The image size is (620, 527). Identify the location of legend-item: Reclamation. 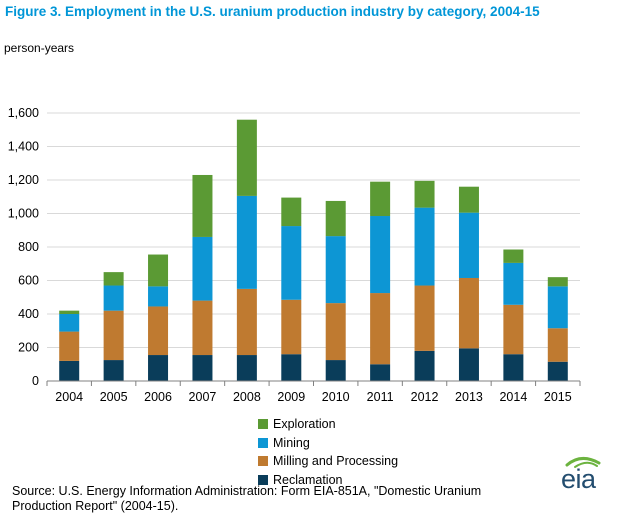
(328, 480).